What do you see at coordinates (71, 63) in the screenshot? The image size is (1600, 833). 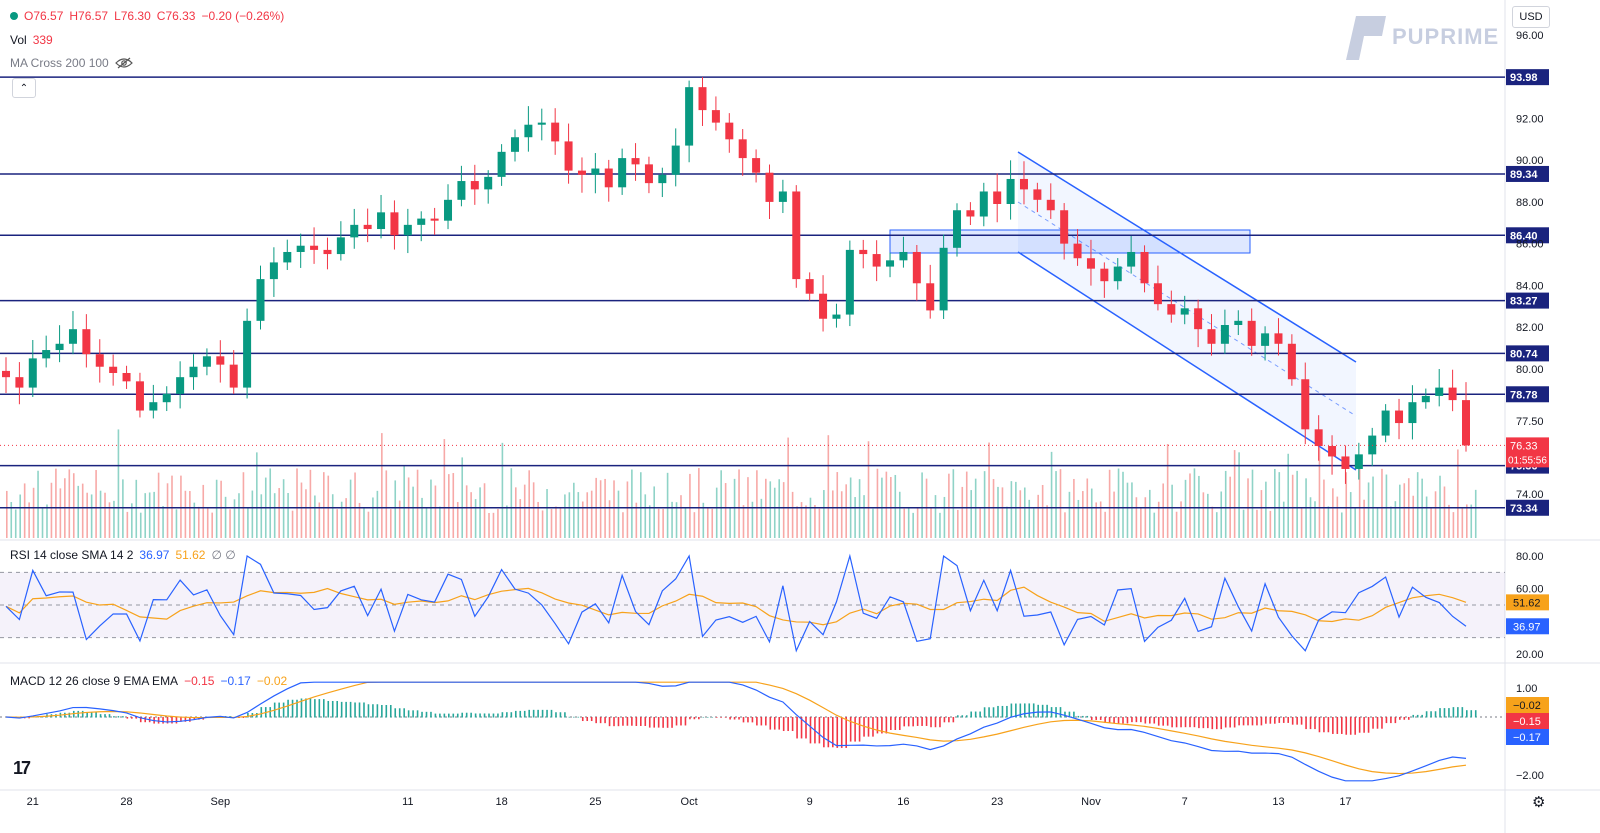 I see `ma-cross-legend: MA Cross 200 100` at bounding box center [71, 63].